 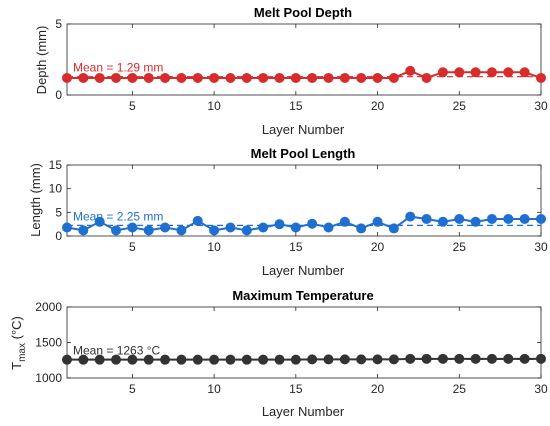 What do you see at coordinates (41, 60) in the screenshot?
I see `depth-ylabel: Depth (mm)` at bounding box center [41, 60].